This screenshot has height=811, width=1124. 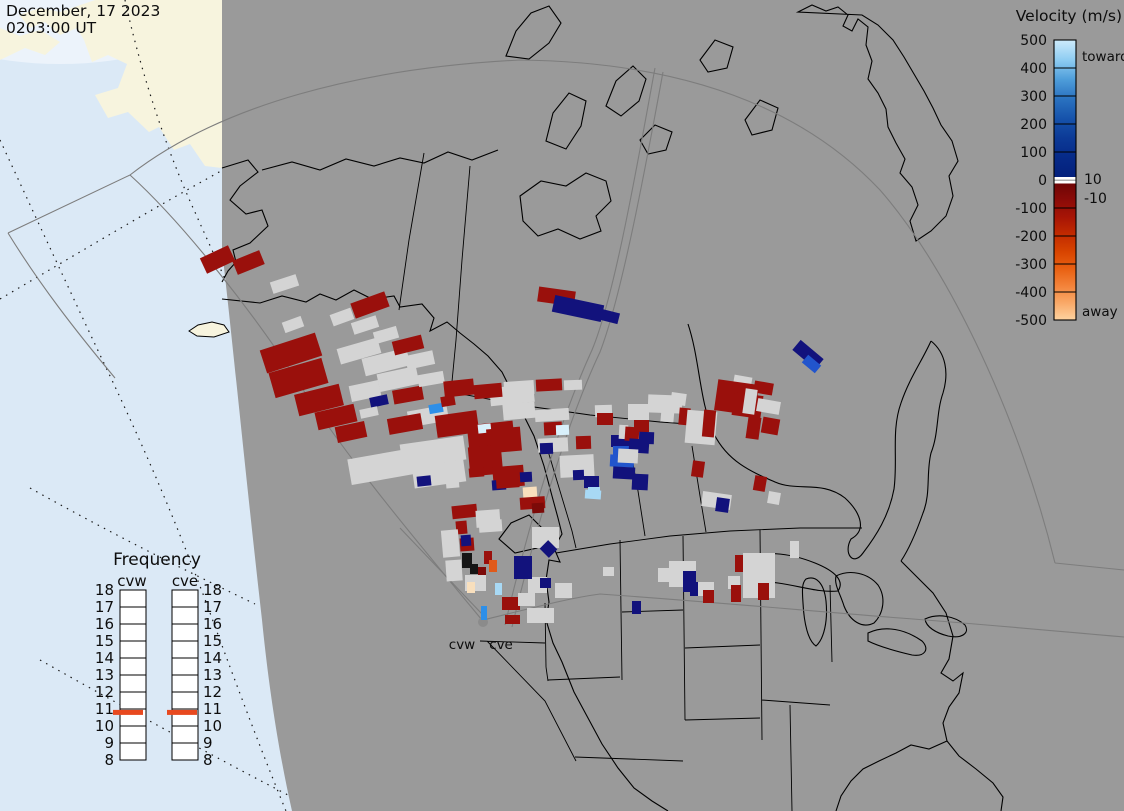 What do you see at coordinates (1033, 97) in the screenshot?
I see `colorbar-tick-label: 300` at bounding box center [1033, 97].